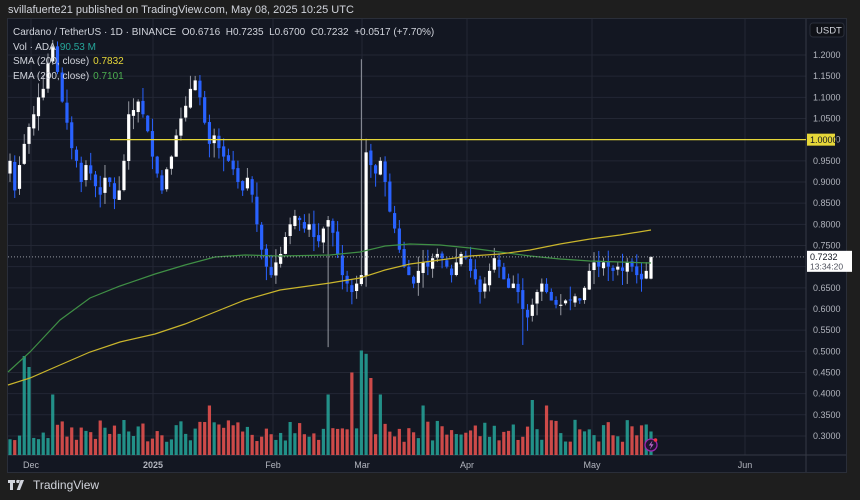  I want to click on hline-price-badge: 1.0000, so click(822, 139).